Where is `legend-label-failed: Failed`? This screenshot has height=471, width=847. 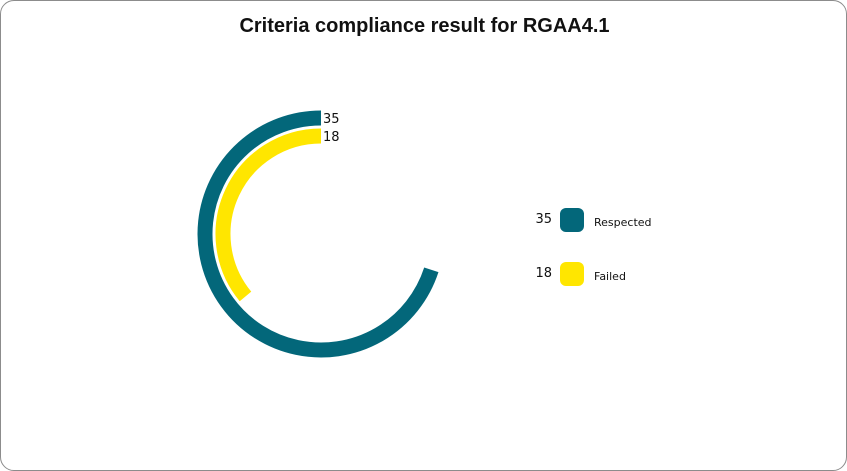
legend-label-failed: Failed is located at coordinates (610, 276).